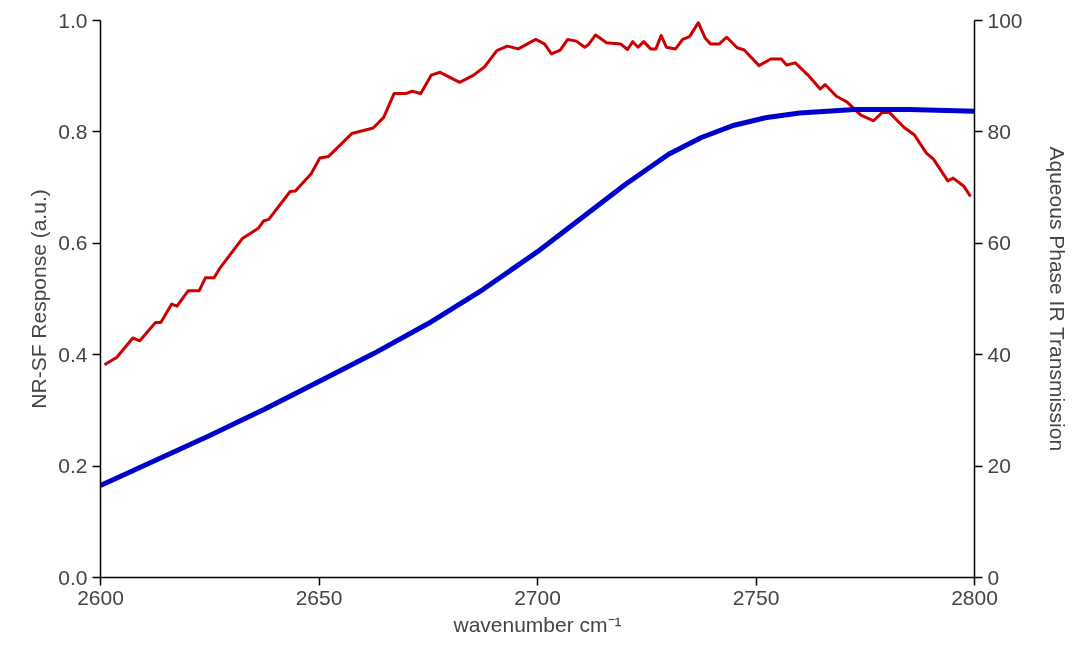  What do you see at coordinates (1057, 299) in the screenshot?
I see `y2-axis-title: Aqueous Phase IR Transmission` at bounding box center [1057, 299].